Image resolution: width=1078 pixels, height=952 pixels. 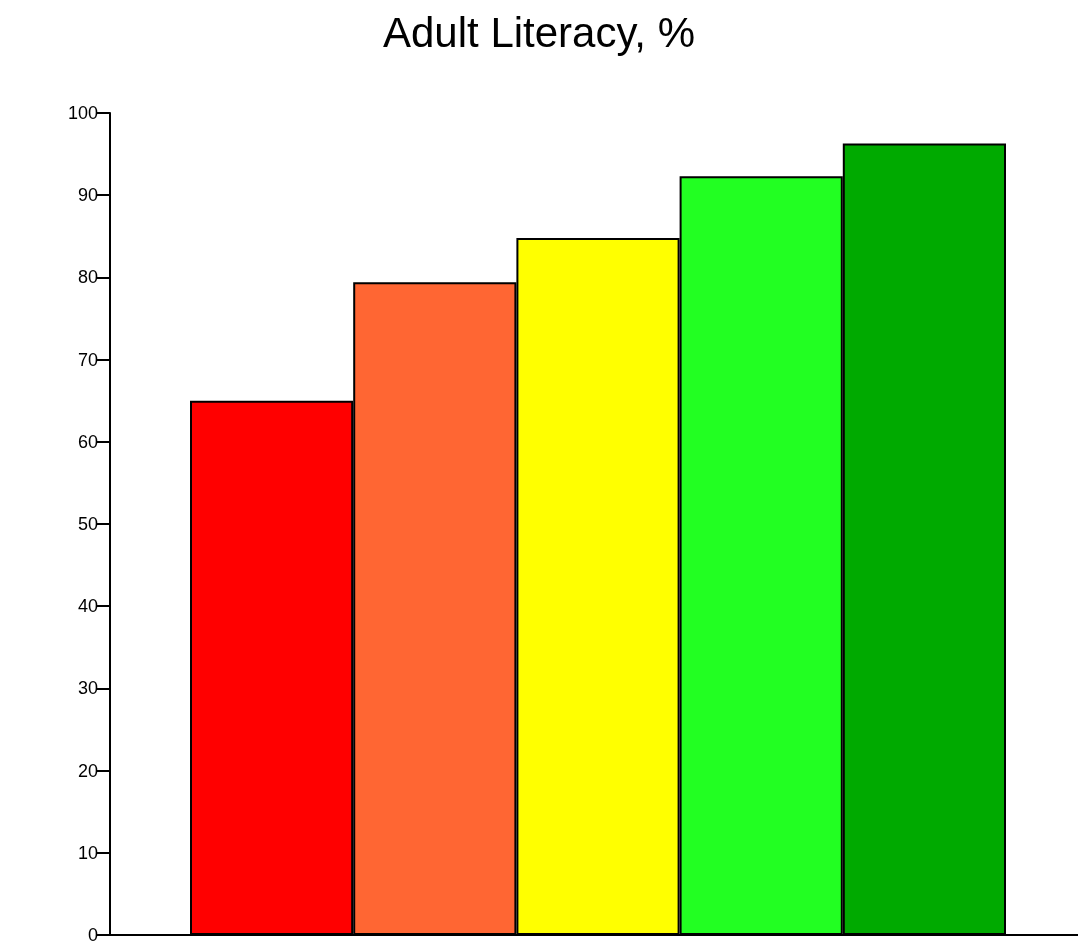 I want to click on y-tick-label: 50, so click(x=87, y=524).